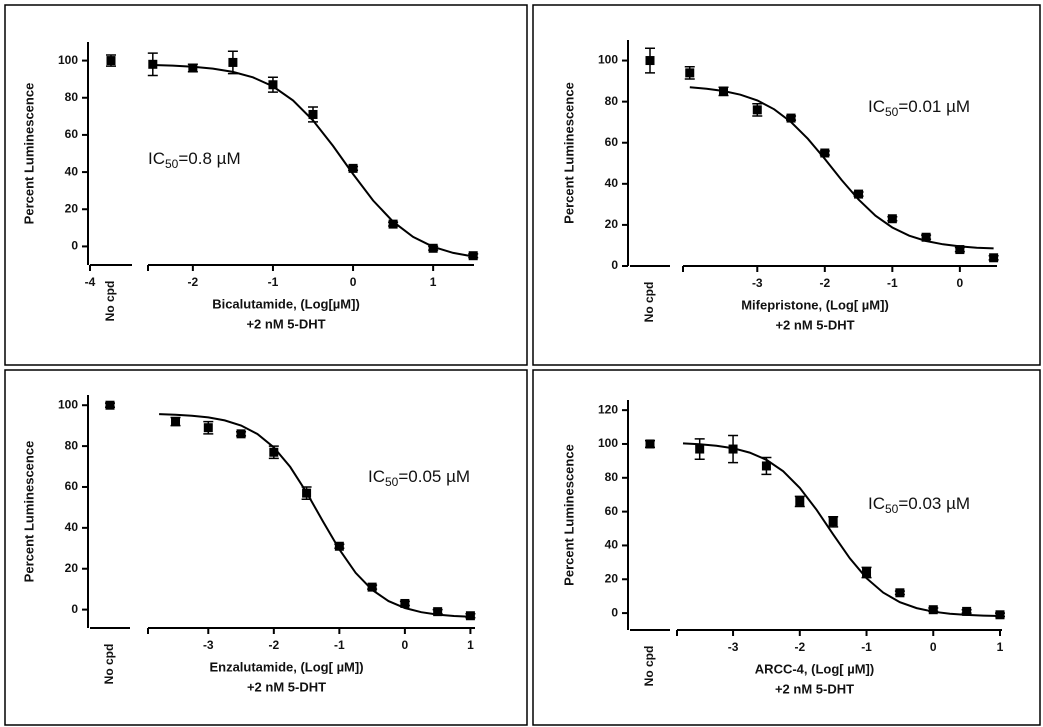 The width and height of the screenshot is (1043, 727). Describe the element at coordinates (815, 304) in the screenshot. I see `x-axis-label: Mifepristone, (Log[ µM])` at that location.